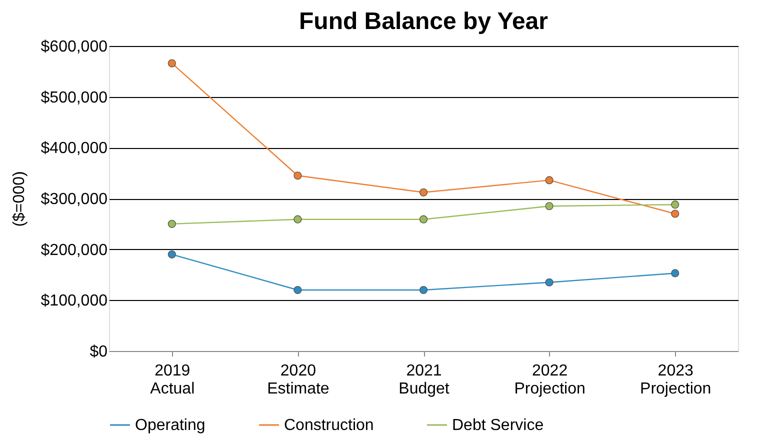  Describe the element at coordinates (74, 250) in the screenshot. I see `y-tick-label: $200,000` at that location.